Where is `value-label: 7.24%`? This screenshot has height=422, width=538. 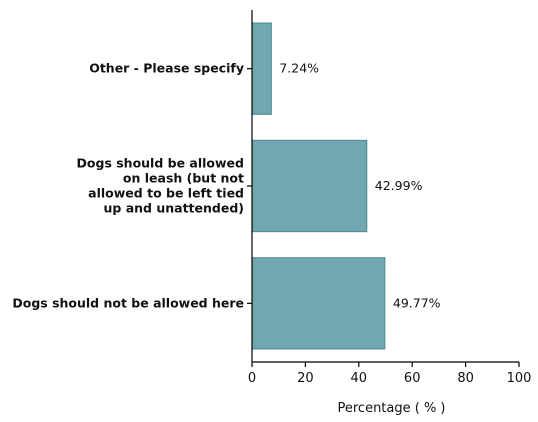 value-label: 7.24% is located at coordinates (299, 68).